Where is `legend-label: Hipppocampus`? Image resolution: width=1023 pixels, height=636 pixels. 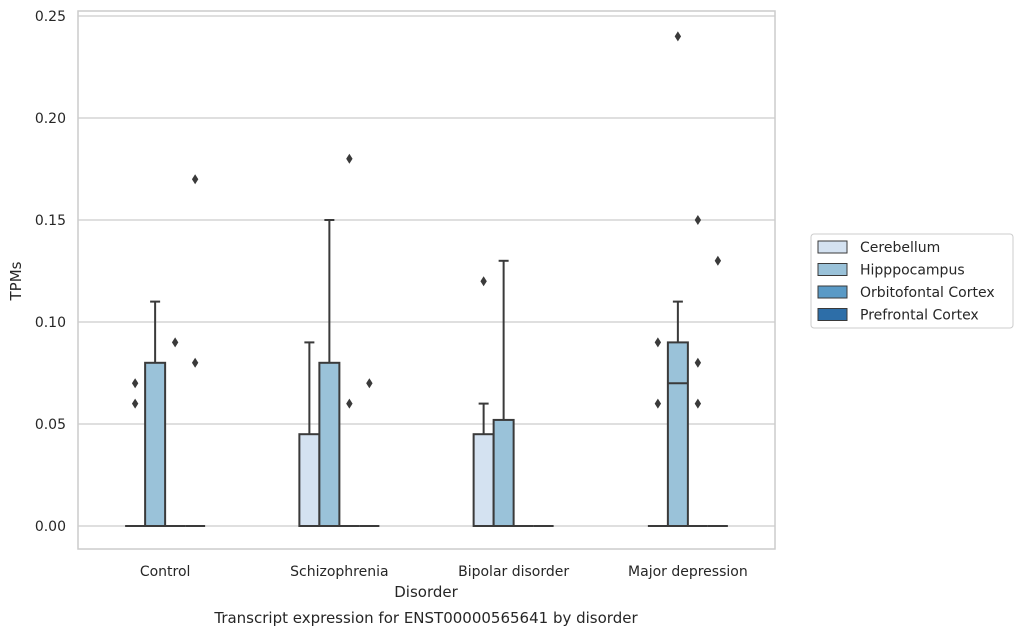 legend-label: Hipppocampus is located at coordinates (912, 271).